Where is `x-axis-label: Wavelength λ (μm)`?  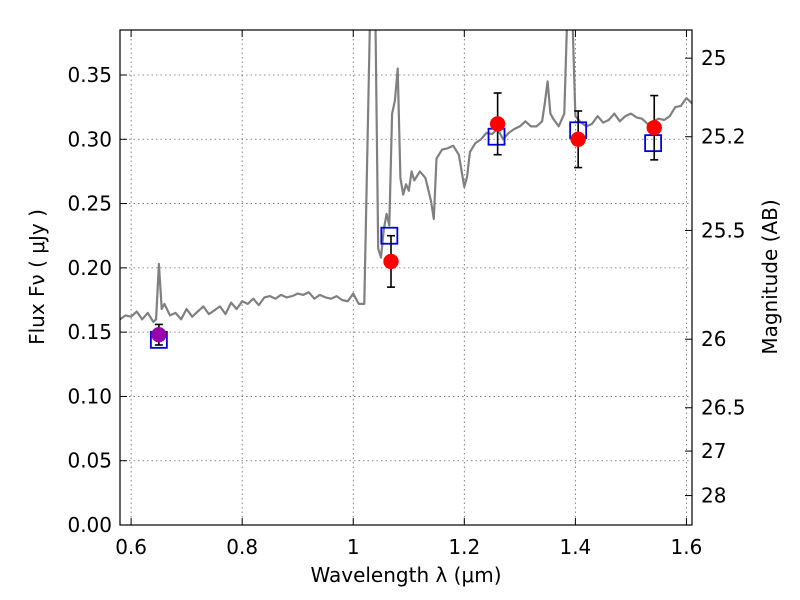 x-axis-label: Wavelength λ (μm) is located at coordinates (405, 575).